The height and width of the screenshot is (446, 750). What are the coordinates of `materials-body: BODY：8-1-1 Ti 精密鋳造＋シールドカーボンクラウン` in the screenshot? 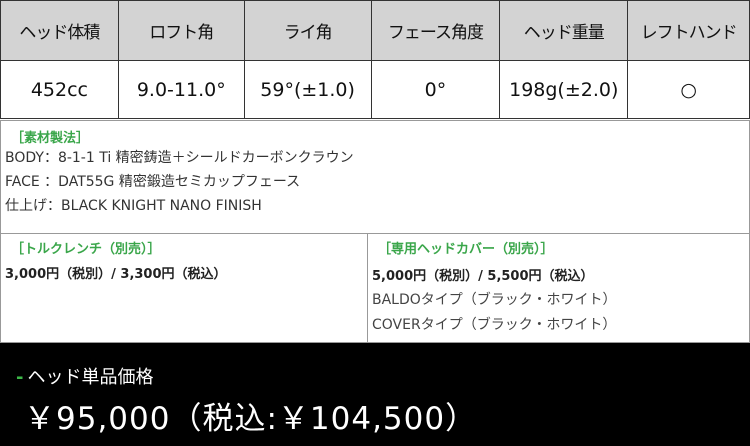 It's located at (179, 158).